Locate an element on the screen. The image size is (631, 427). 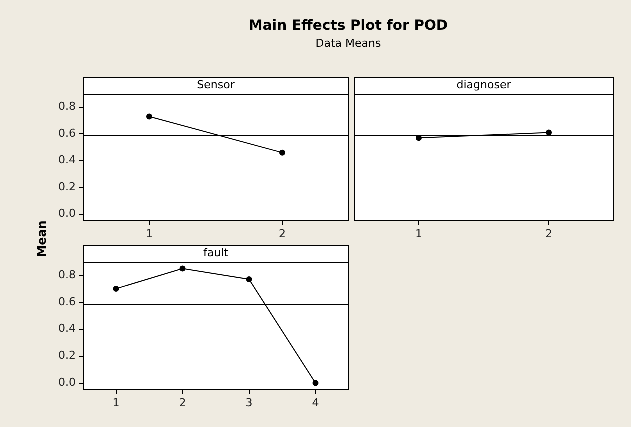
x-axis-title: Sensor is located at coordinates (216, 85).